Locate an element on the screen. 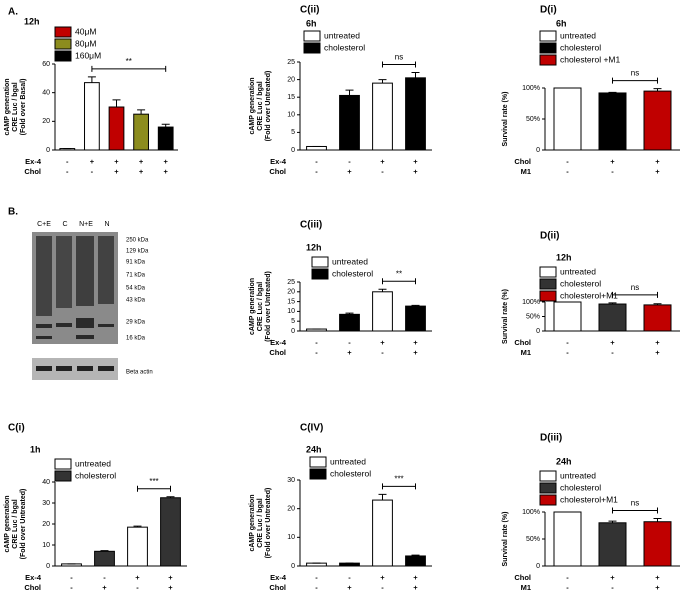 The width and height of the screenshot is (685, 599). legend-label: cholesterol+M1 is located at coordinates (589, 499).